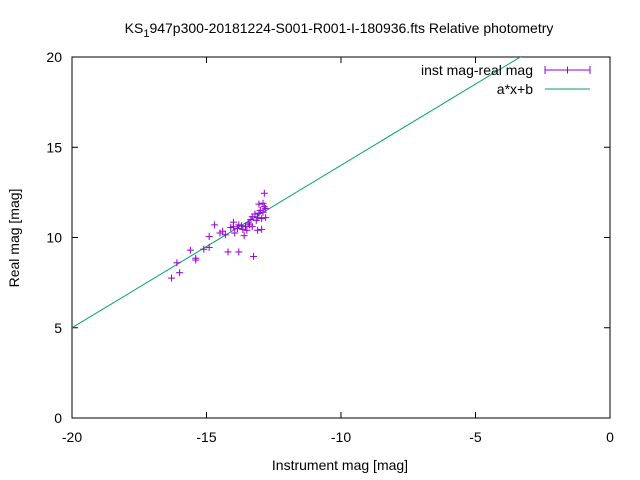  Describe the element at coordinates (506, 79) in the screenshot. I see `legend: inst mag-real mag a*x+b` at that location.